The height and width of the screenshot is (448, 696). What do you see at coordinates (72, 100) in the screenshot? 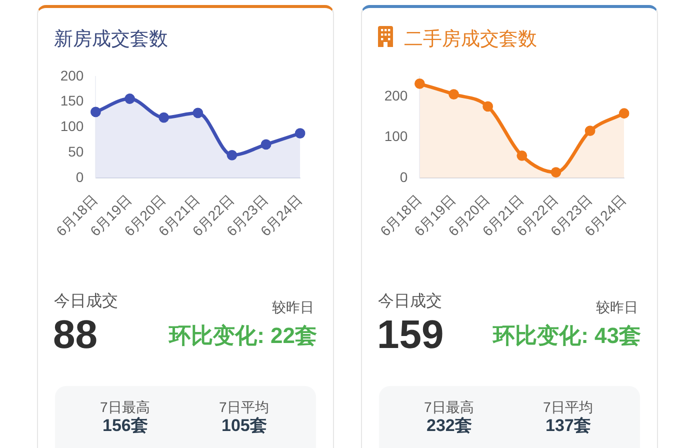
I see `y-tick-label: 150` at bounding box center [72, 100].